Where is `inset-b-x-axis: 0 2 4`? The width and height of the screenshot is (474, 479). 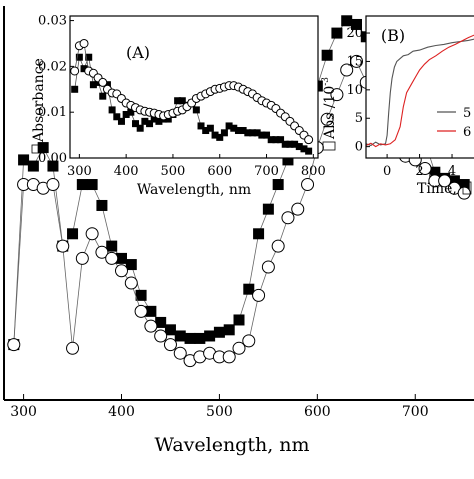
inset-b-x-axis: 0 2 4 is located at coordinates (419, 166).